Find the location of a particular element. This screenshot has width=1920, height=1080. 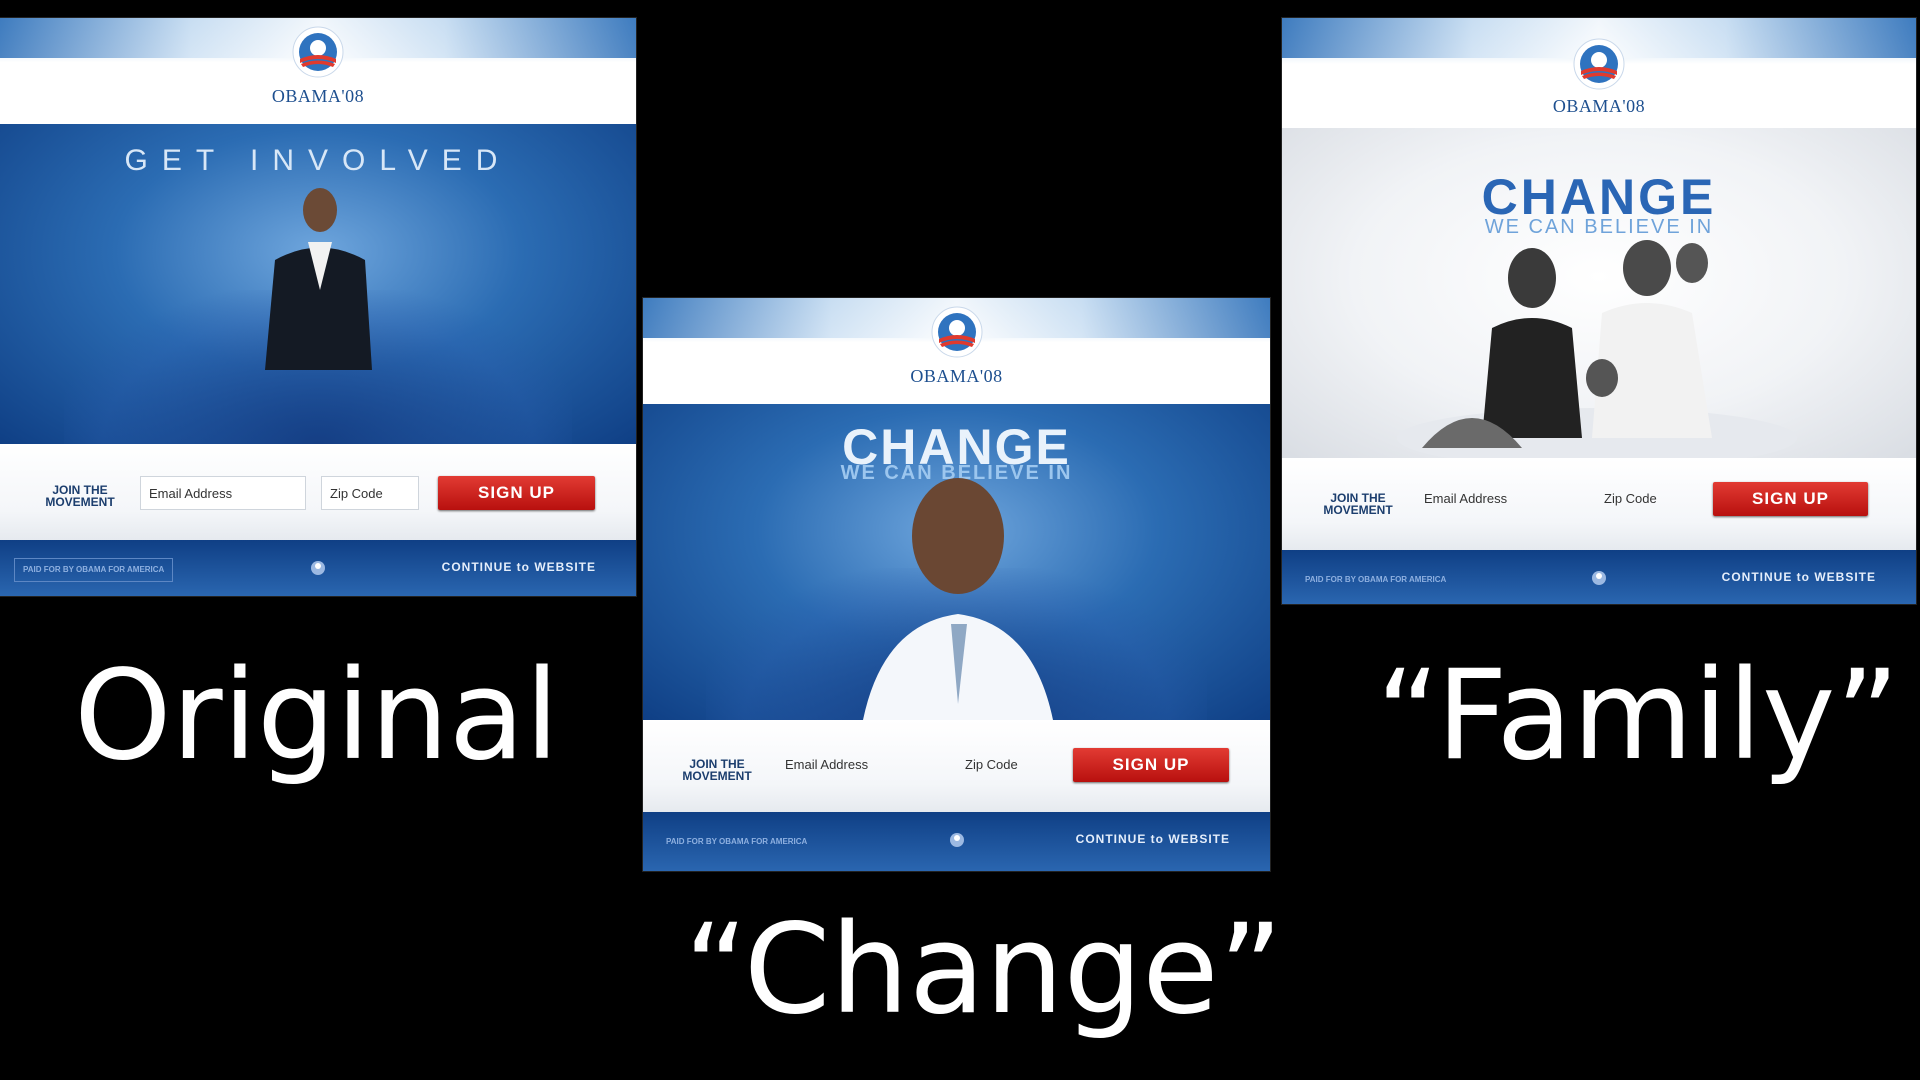

hero-title: GET INVOLVED is located at coordinates (318, 160).